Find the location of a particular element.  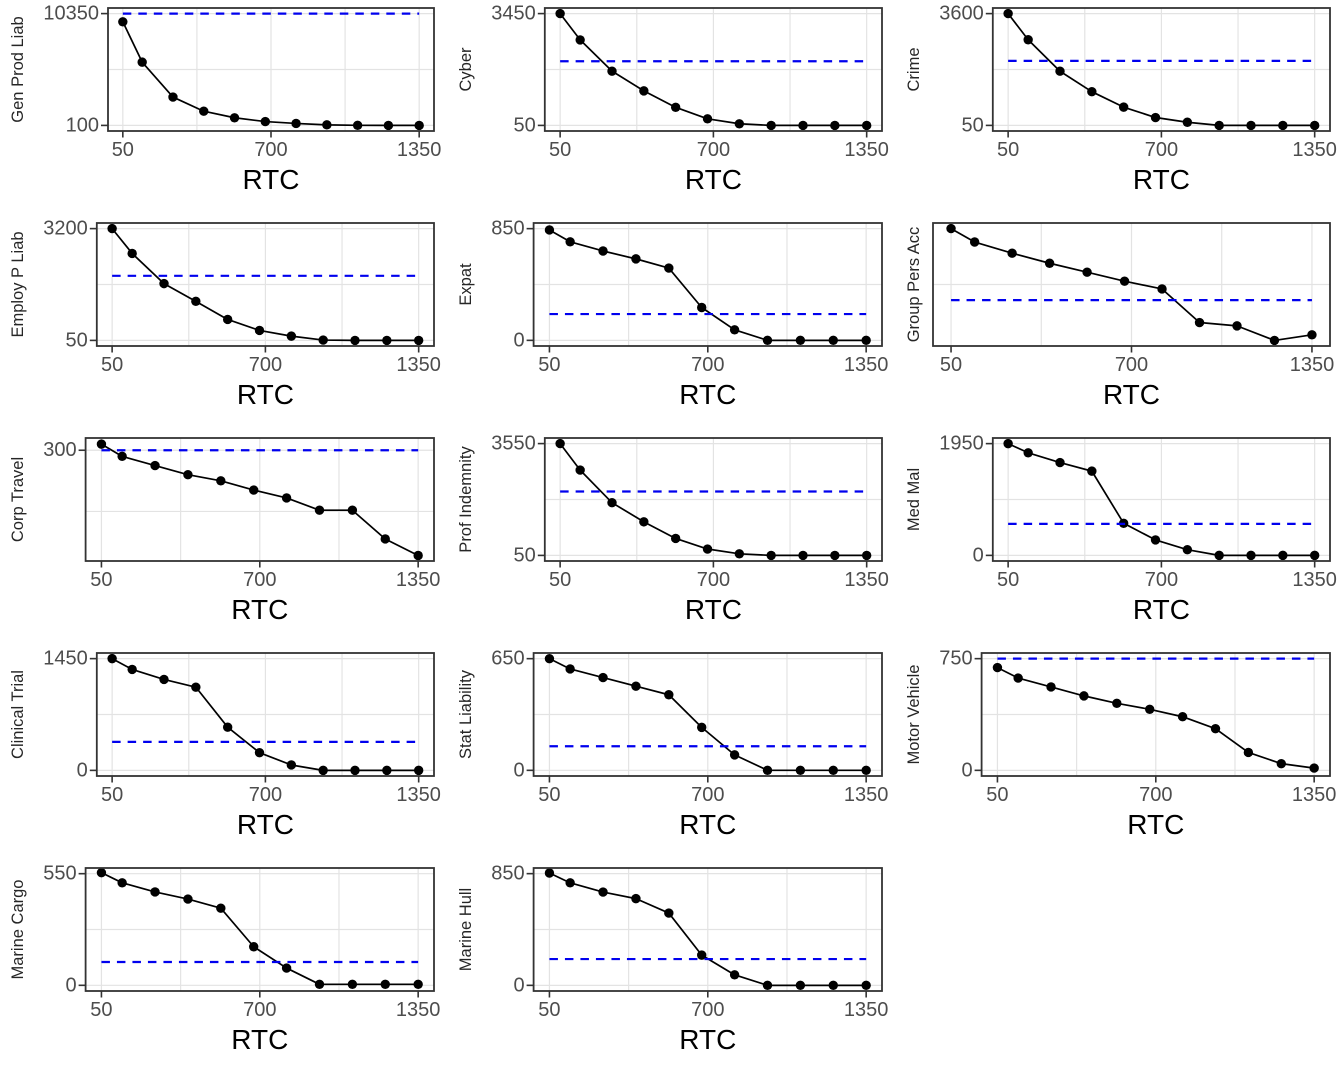

chart-svg: 50 700 1350 100 10350 Gen Prod Liab RTC is located at coordinates (225, 99).